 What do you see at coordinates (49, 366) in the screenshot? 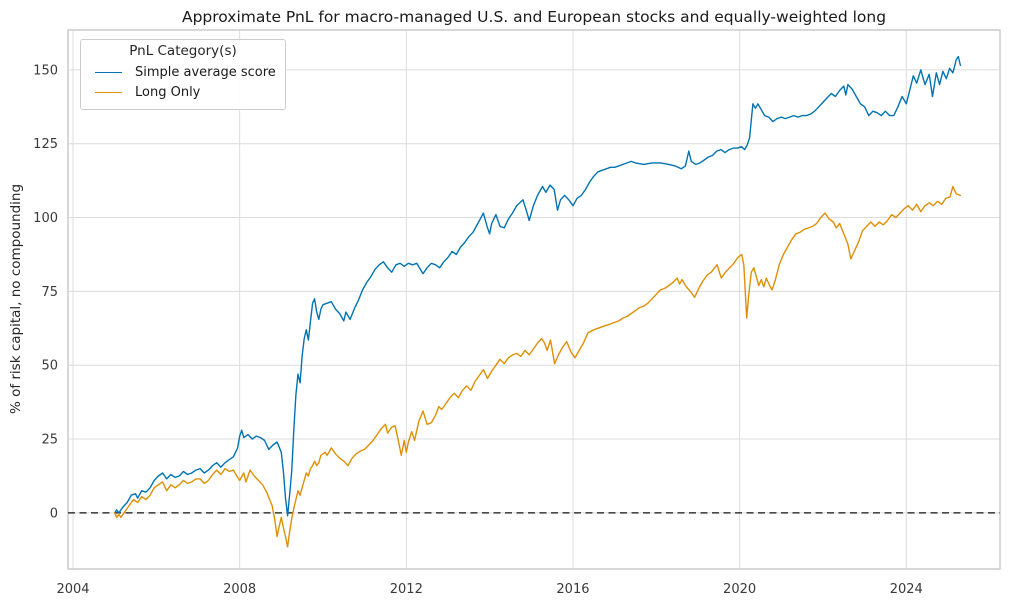
I see `y-tick-label: 50` at bounding box center [49, 366].